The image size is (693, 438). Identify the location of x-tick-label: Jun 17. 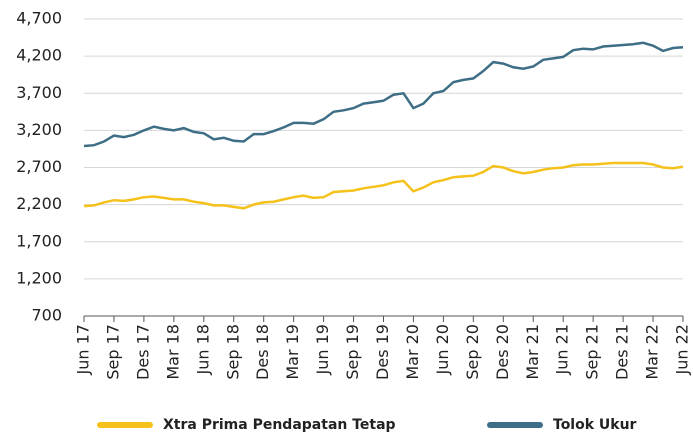
(83, 349).